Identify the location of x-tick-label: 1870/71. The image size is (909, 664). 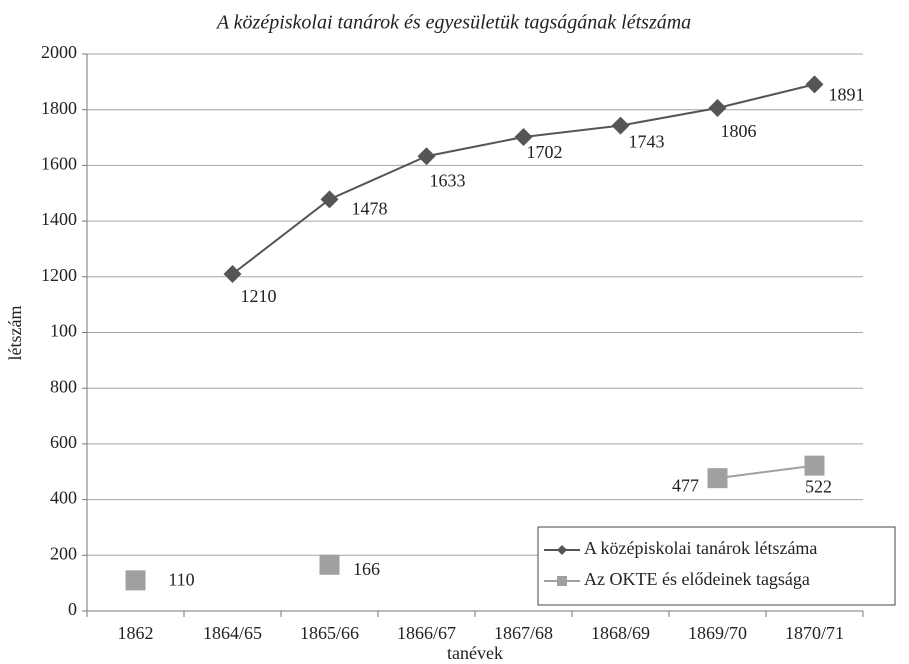
(814, 633).